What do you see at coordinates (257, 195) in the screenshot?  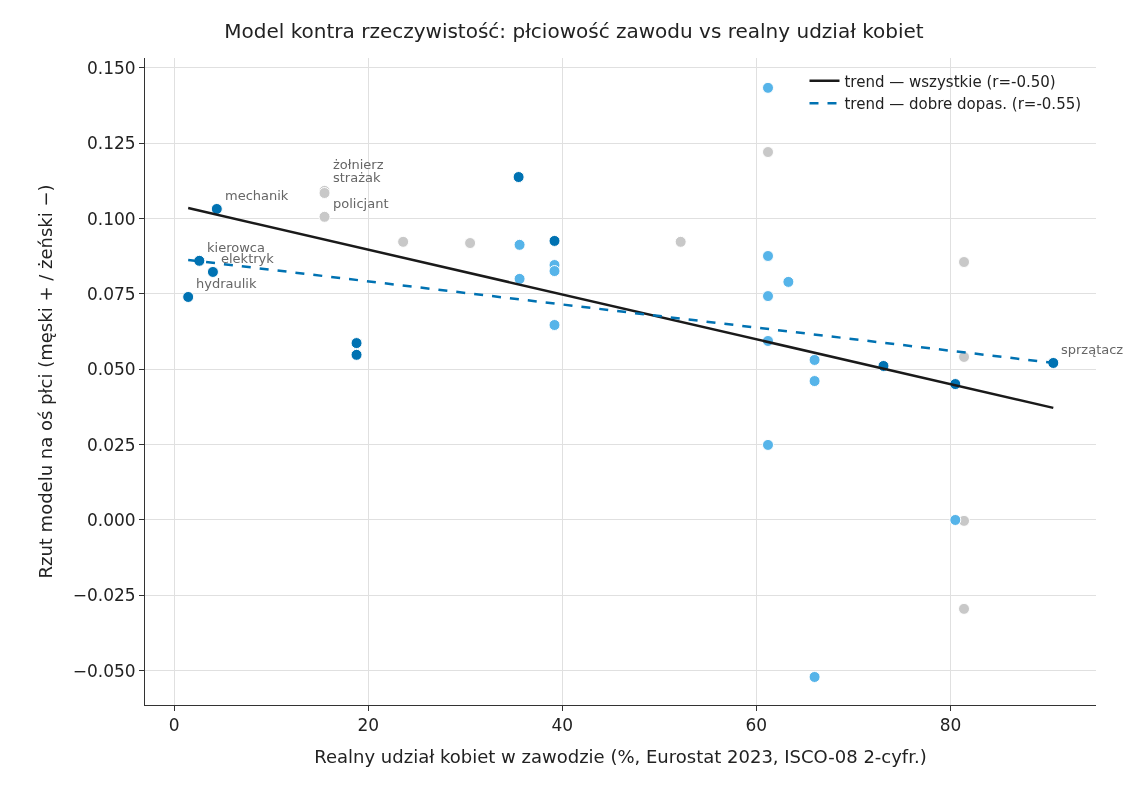 I see `annotation: mechanik` at bounding box center [257, 195].